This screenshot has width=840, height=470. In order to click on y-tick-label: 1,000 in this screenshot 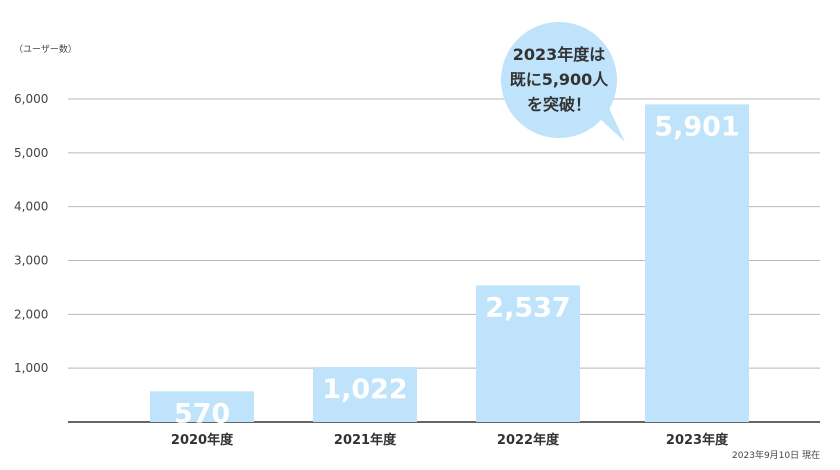, I will do `click(31, 368)`.